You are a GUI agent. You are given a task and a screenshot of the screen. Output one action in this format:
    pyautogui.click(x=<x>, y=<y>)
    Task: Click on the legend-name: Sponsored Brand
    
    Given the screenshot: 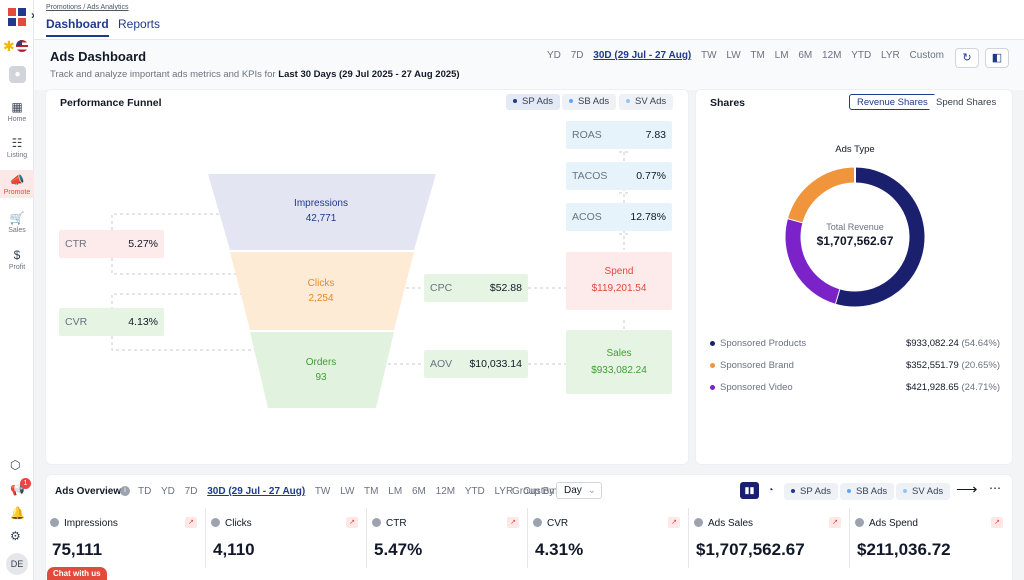 What is the action you would take?
    pyautogui.click(x=757, y=365)
    